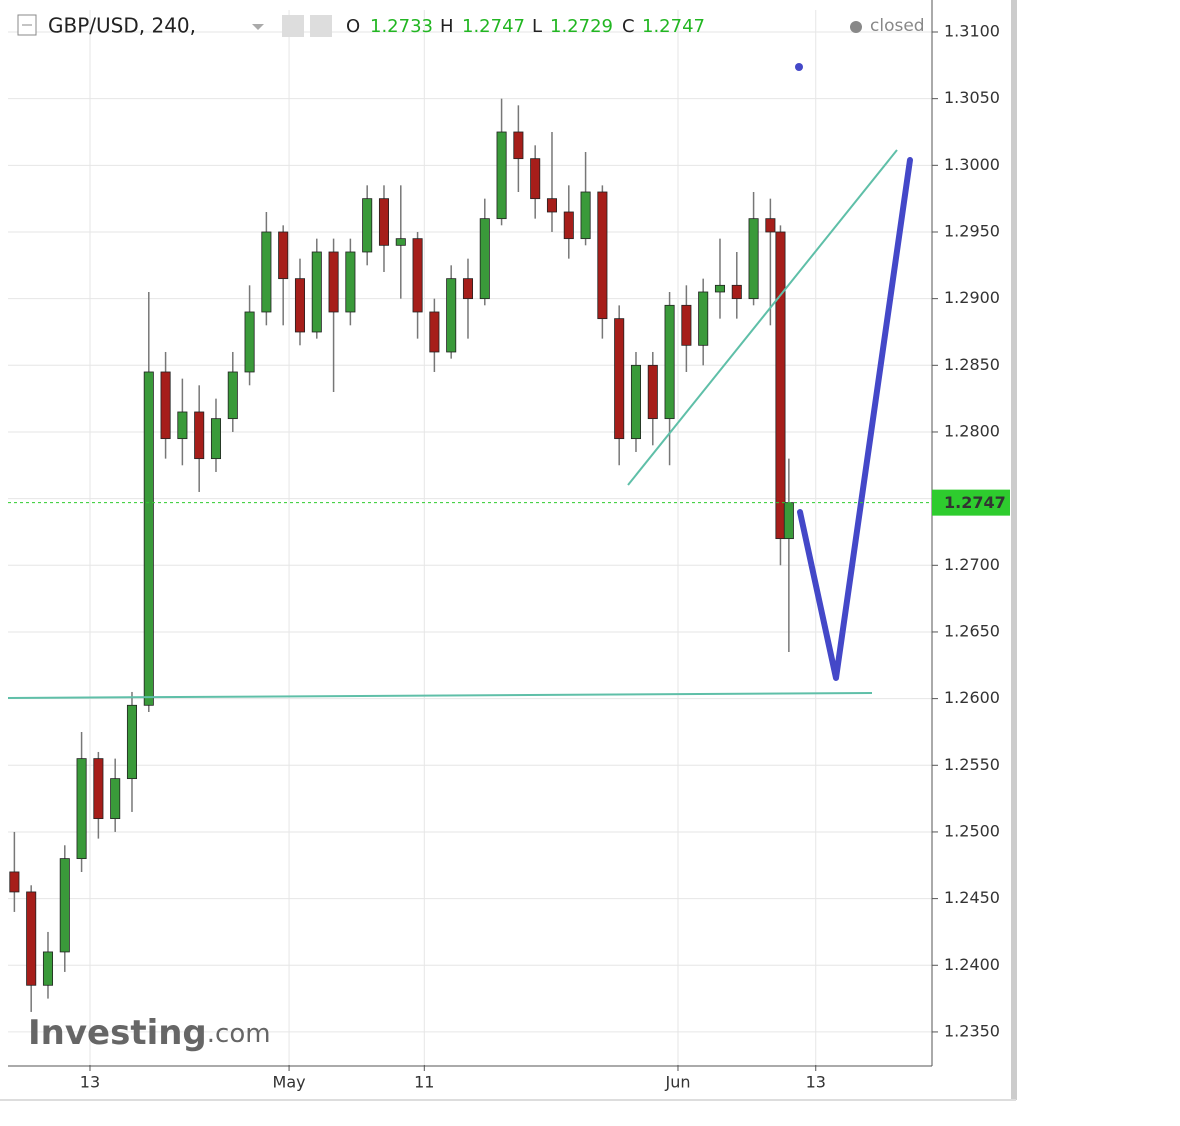 Image resolution: width=1180 pixels, height=1126 pixels. Describe the element at coordinates (762, 317) in the screenshot. I see `trend-line` at that location.